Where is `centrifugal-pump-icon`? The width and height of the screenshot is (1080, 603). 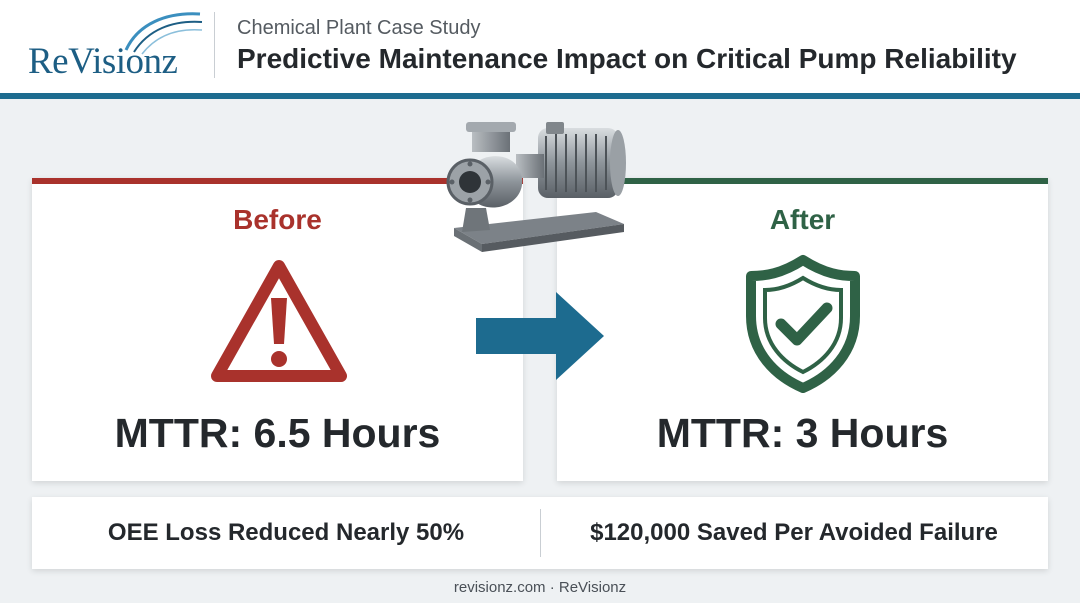 centrifugal-pump-icon is located at coordinates (536, 187).